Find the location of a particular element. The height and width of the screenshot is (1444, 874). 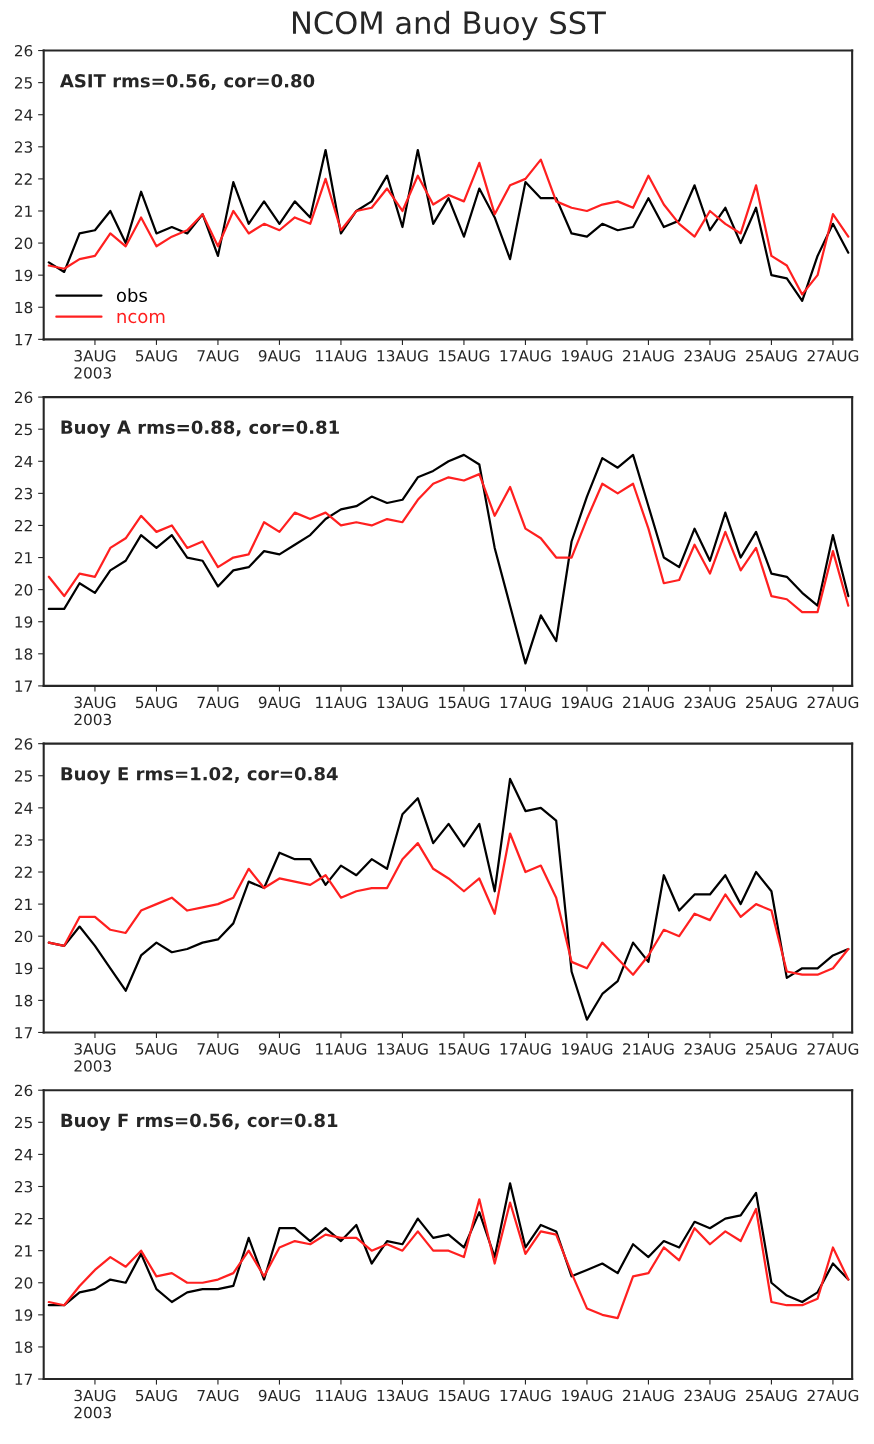

annotation: ASIT rms=0.56, cor=0.80 is located at coordinates (187, 81).